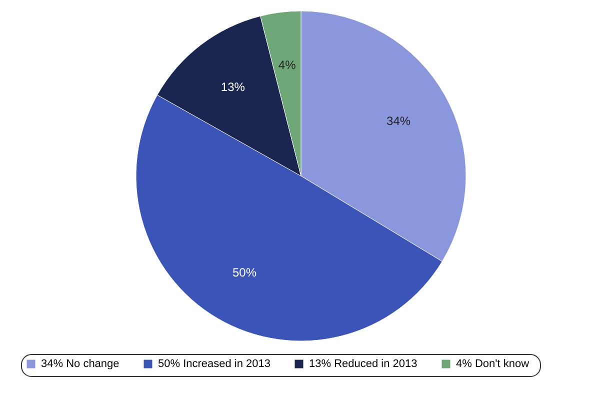 The width and height of the screenshot is (600, 400). What do you see at coordinates (214, 364) in the screenshot?
I see `legend-label: 50% Increased in 2013` at bounding box center [214, 364].